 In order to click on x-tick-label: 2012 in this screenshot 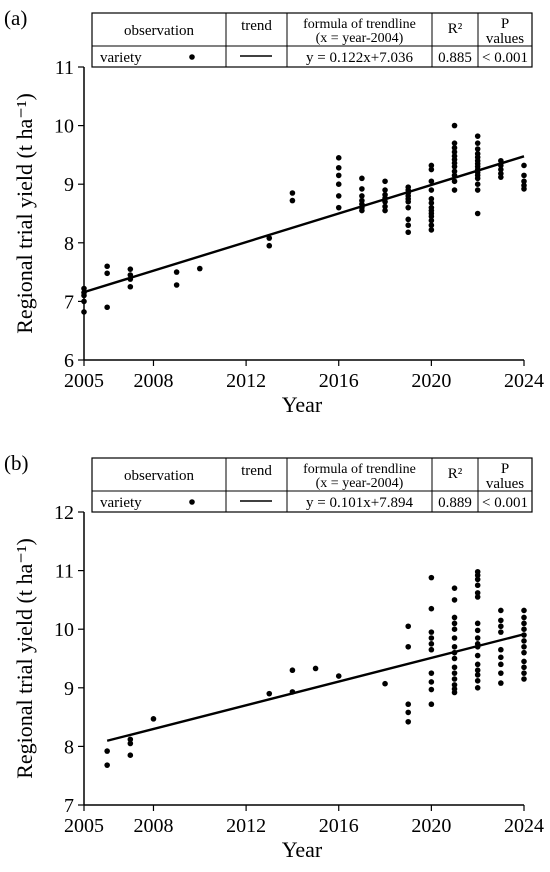, I will do `click(246, 826)`.